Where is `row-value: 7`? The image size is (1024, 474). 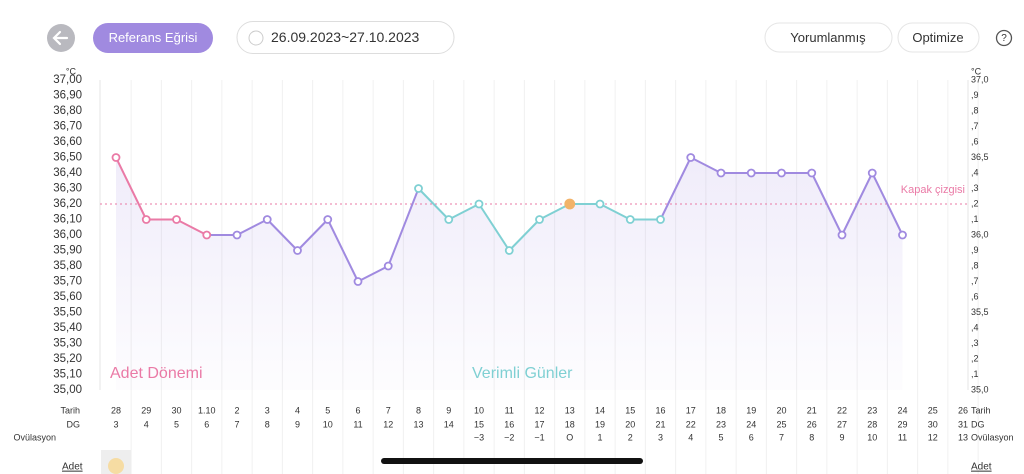
row-value: 7 is located at coordinates (388, 410).